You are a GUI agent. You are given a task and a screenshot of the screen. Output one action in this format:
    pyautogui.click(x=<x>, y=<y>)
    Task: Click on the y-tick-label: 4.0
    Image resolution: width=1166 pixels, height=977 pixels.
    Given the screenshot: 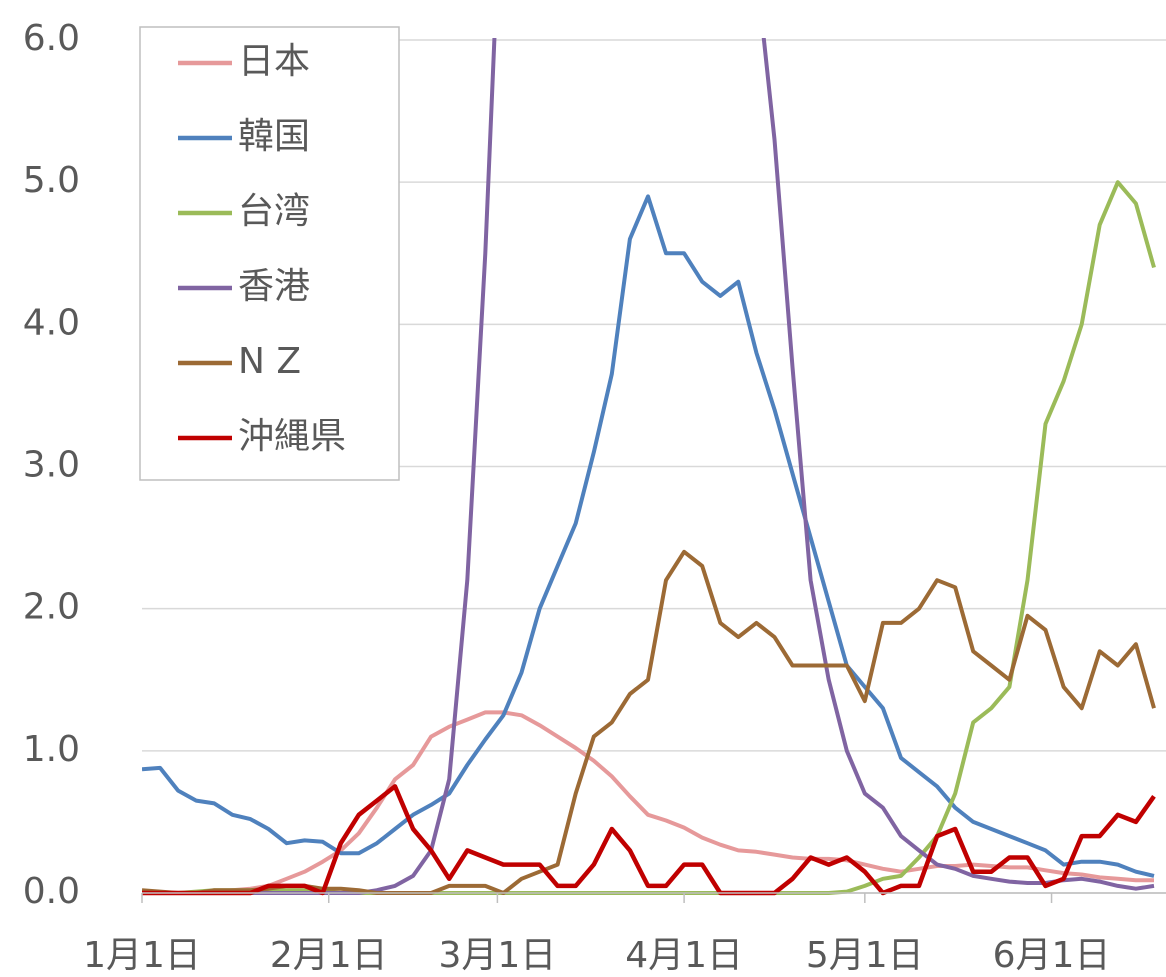 What is the action you would take?
    pyautogui.click(x=51, y=322)
    